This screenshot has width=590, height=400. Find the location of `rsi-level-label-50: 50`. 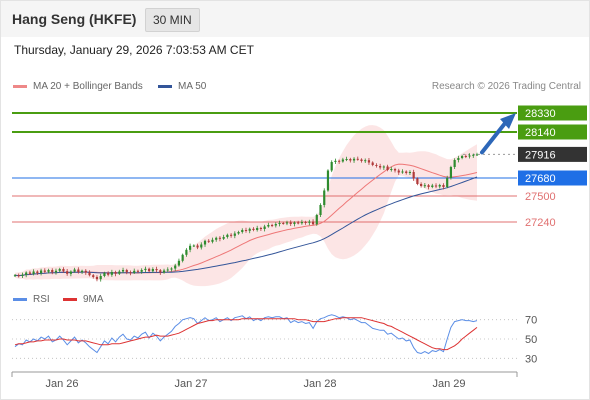

rsi-level-label-50: 50 is located at coordinates (531, 340).